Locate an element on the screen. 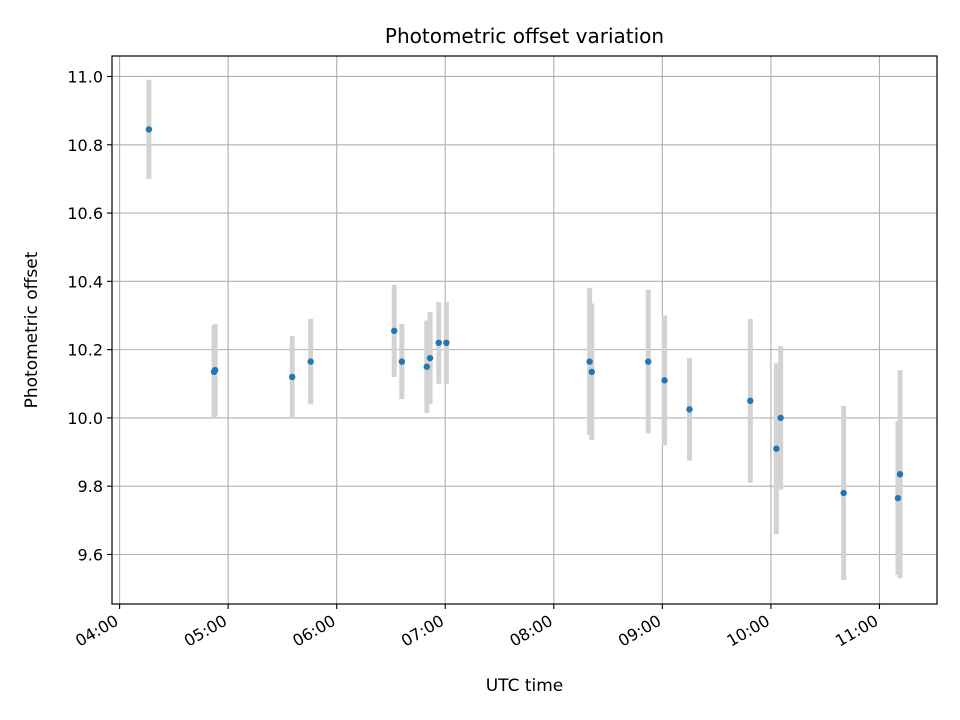 Image resolution: width=960 pixels, height=720 pixels. y-tick-label: 10.4 is located at coordinates (85, 281).